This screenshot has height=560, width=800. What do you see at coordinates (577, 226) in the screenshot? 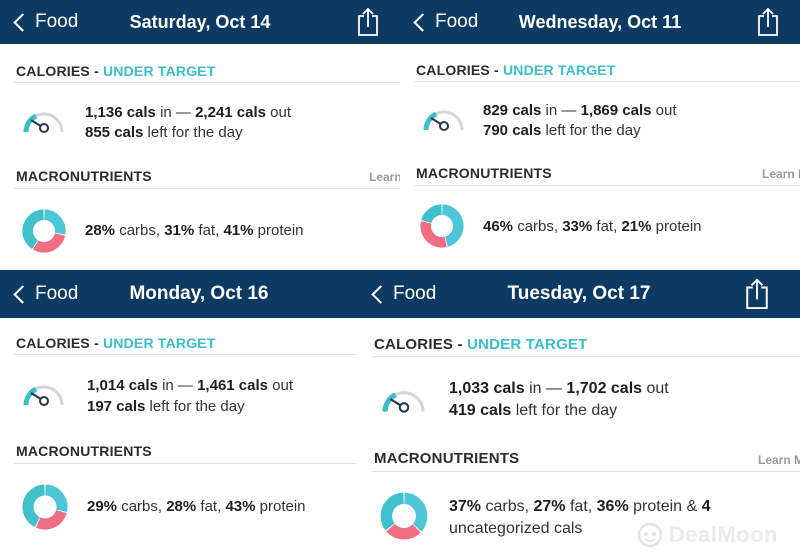
I see `fat-value: 33%` at bounding box center [577, 226].